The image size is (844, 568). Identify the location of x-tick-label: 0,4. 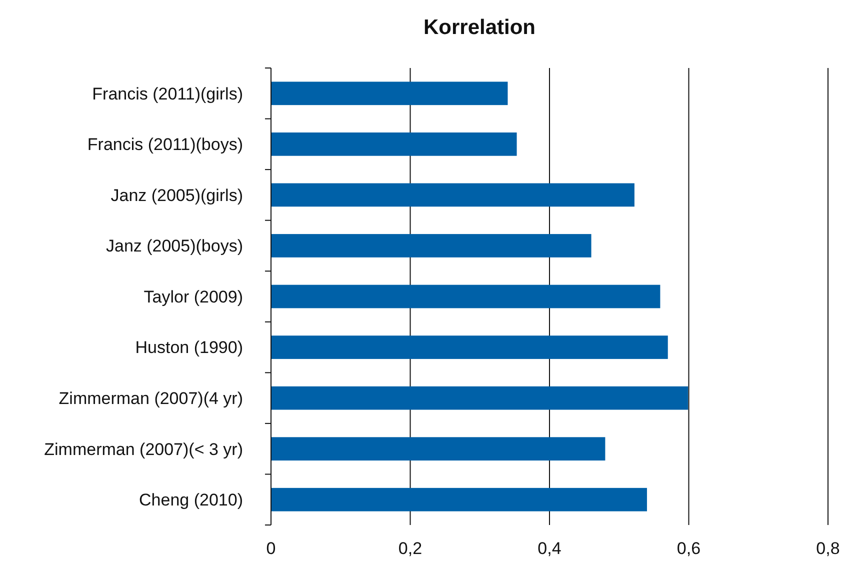
(550, 548).